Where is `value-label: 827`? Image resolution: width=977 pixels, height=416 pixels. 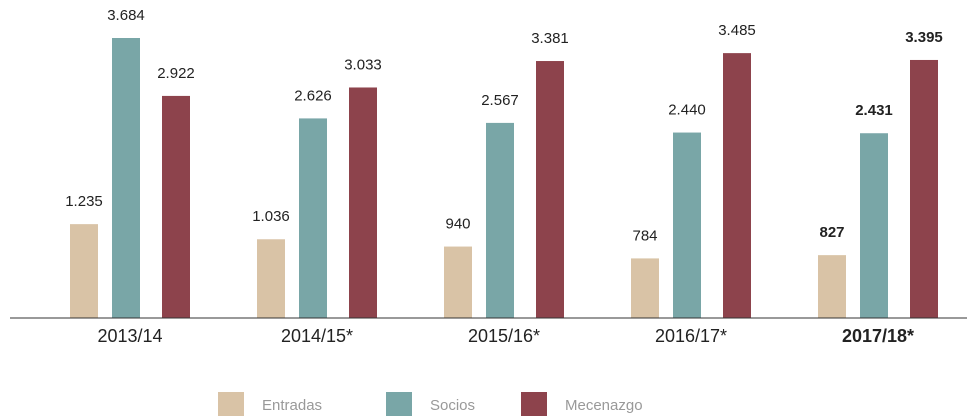 value-label: 827 is located at coordinates (831, 232).